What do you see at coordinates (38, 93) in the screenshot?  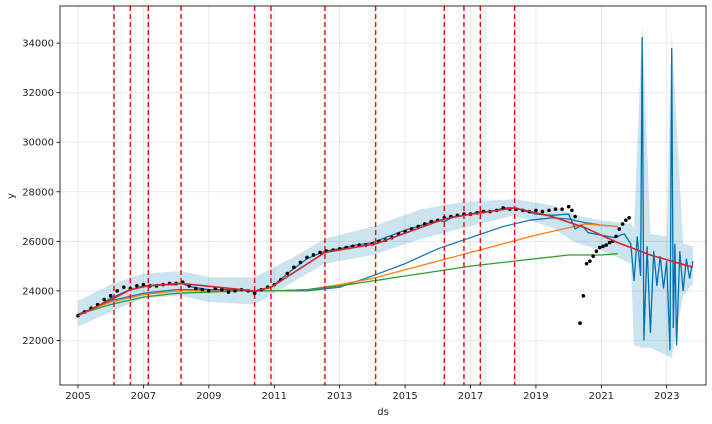 I see `y-tick-label: 32000` at bounding box center [38, 93].